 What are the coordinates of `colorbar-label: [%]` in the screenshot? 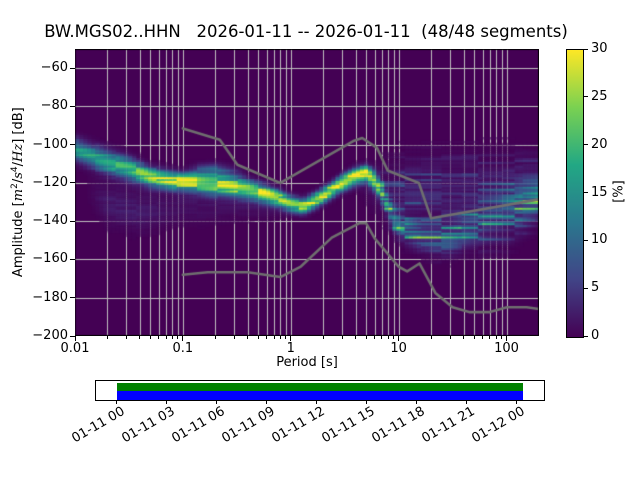 It's located at (619, 191).